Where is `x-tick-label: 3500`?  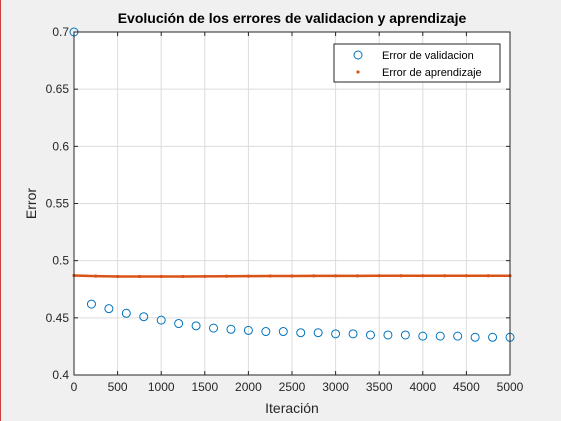
x-tick-label: 3500 is located at coordinates (379, 387).